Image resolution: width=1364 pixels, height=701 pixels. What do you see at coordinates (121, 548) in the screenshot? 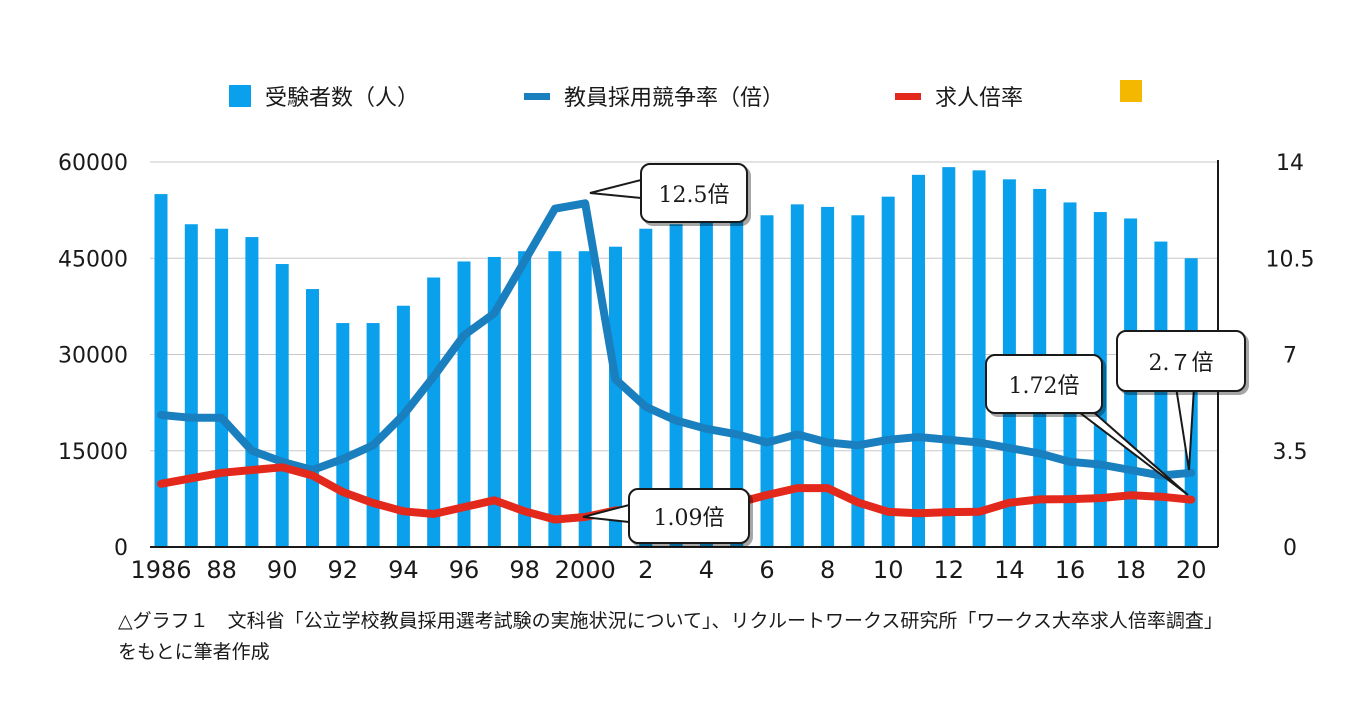
I see `y-left-tick-label: 0` at bounding box center [121, 548].